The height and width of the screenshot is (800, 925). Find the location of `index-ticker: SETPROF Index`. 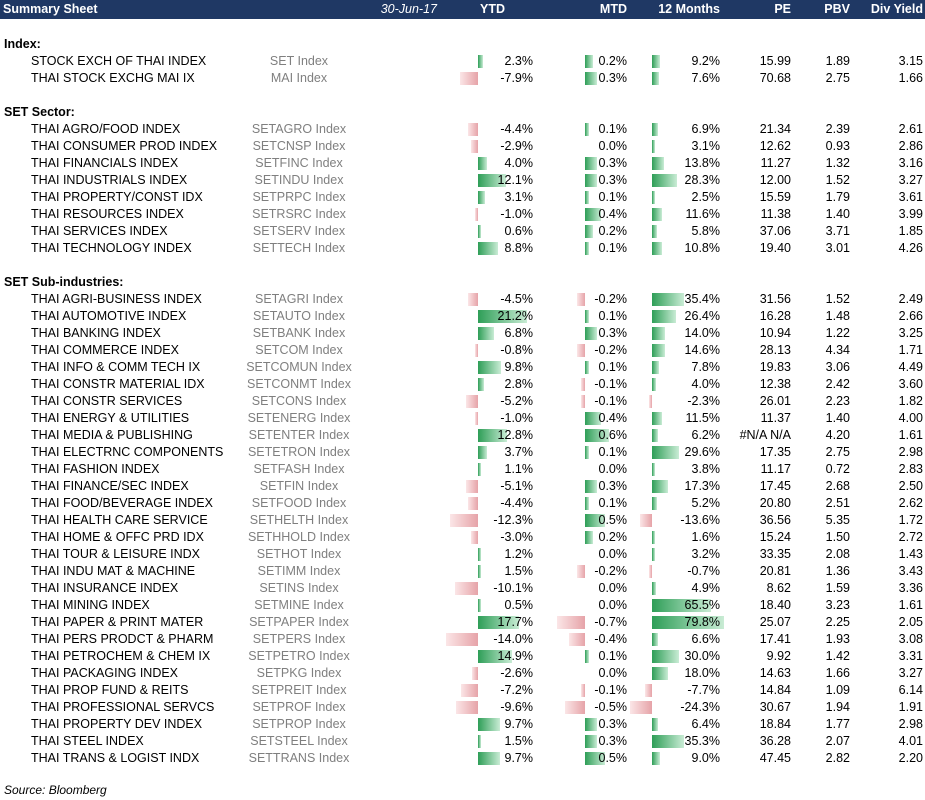

index-ticker: SETPROF Index is located at coordinates (299, 707).